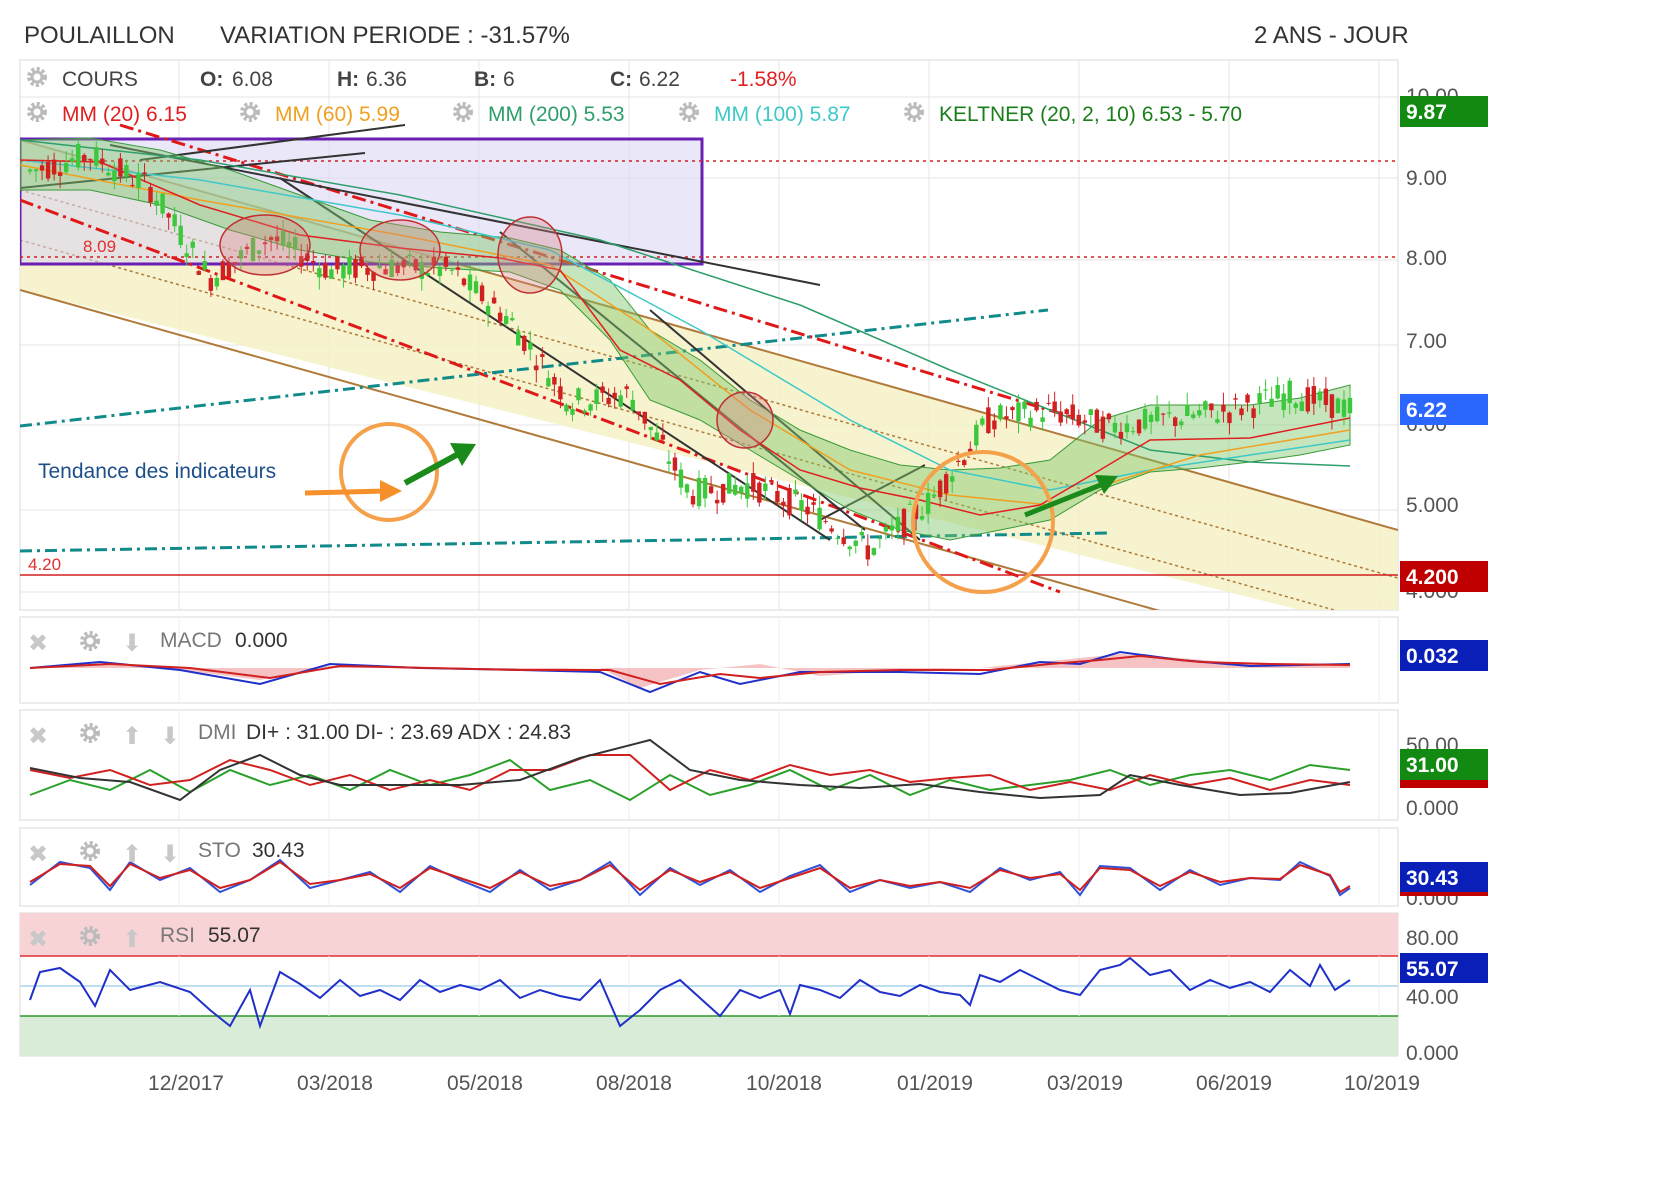 Image resolution: width=1678 pixels, height=1178 pixels. Describe the element at coordinates (433, 467) in the screenshot. I see `green-arrow` at that location.